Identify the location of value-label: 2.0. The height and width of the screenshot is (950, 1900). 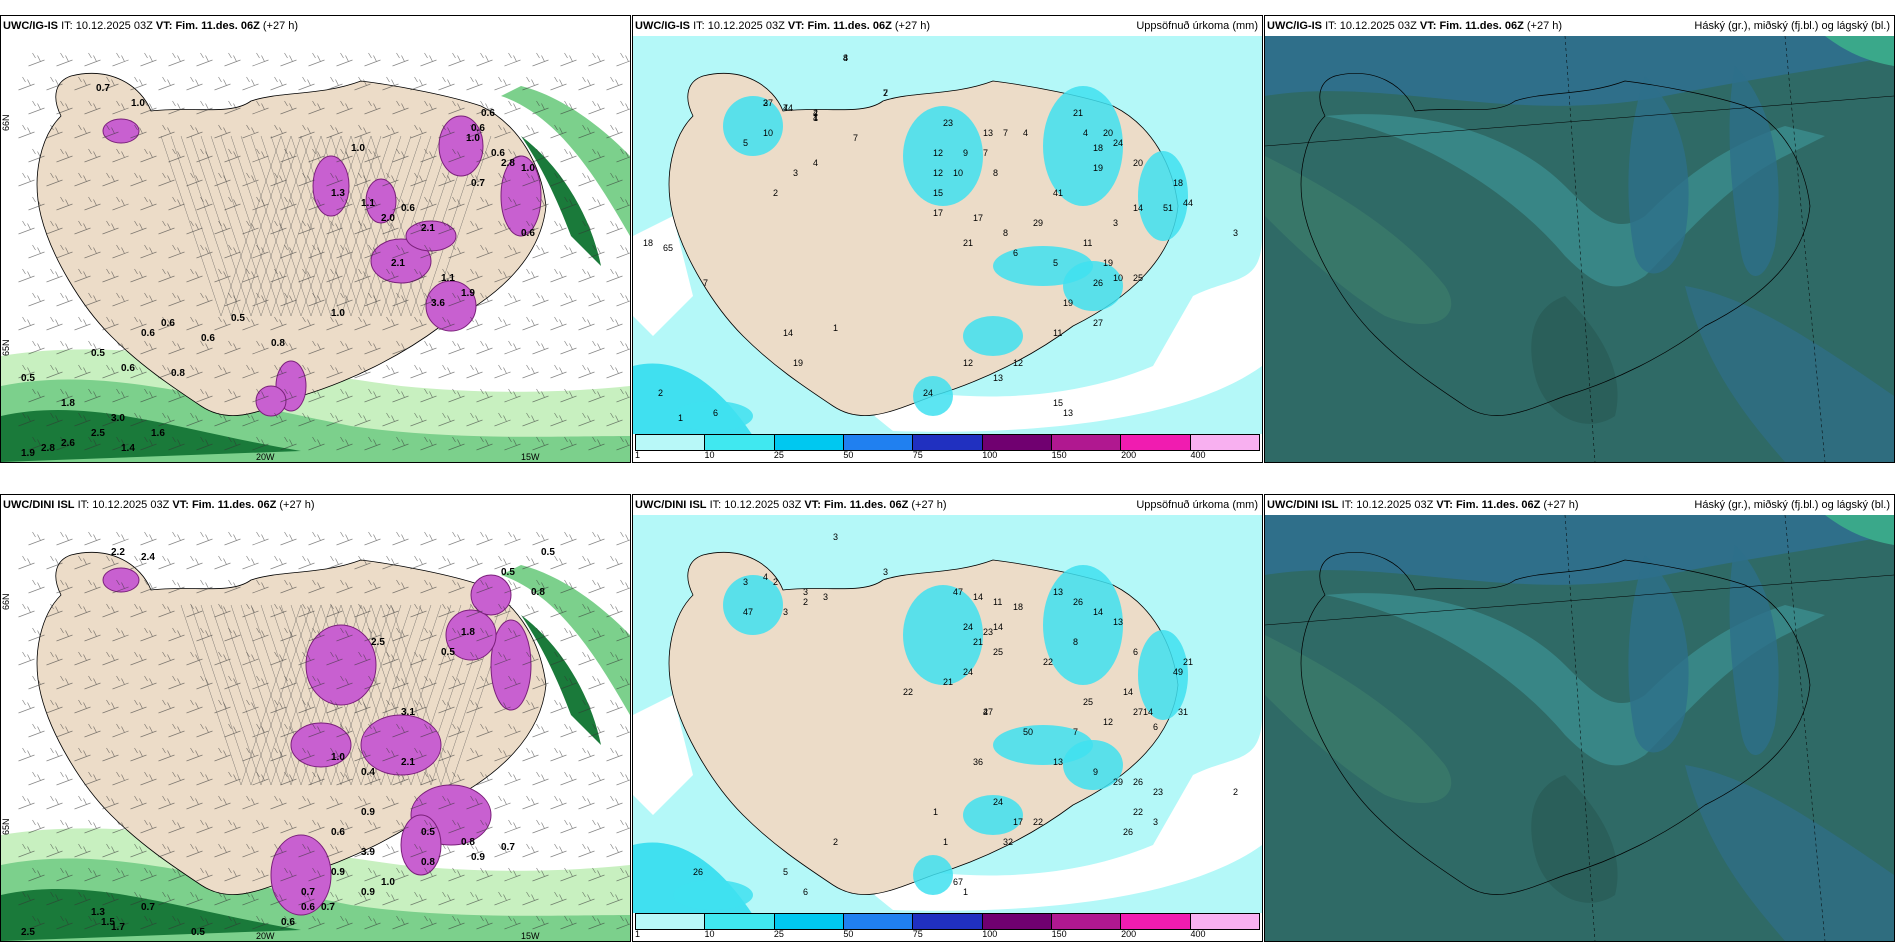
(388, 218).